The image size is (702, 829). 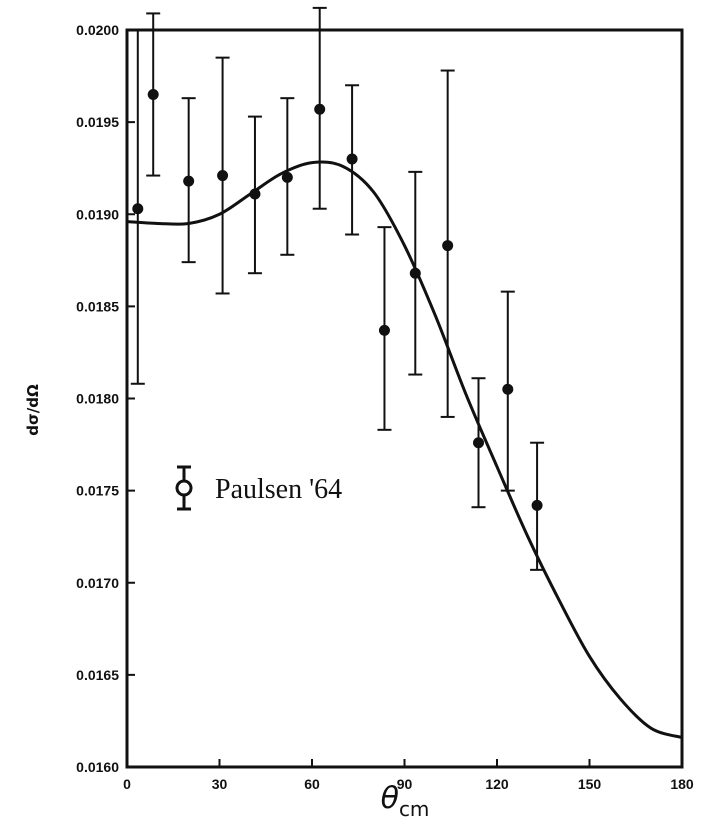 I want to click on x-tick-label: 0, so click(x=127, y=784).